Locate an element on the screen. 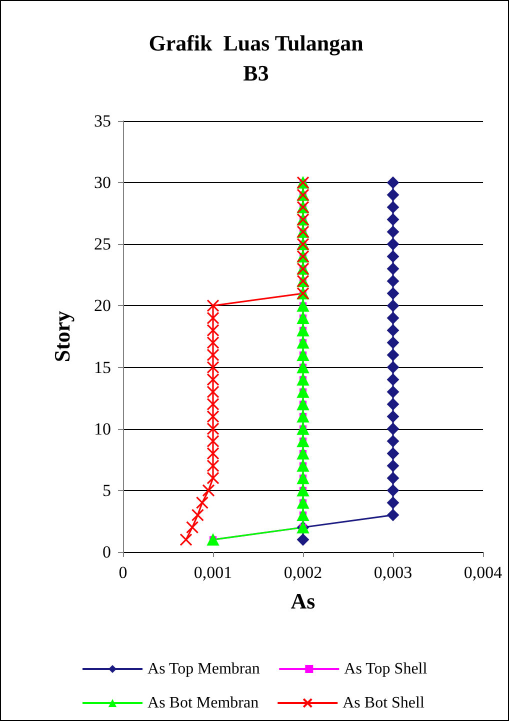 This screenshot has height=721, width=509. y-tick-label: 30 is located at coordinates (102, 182).